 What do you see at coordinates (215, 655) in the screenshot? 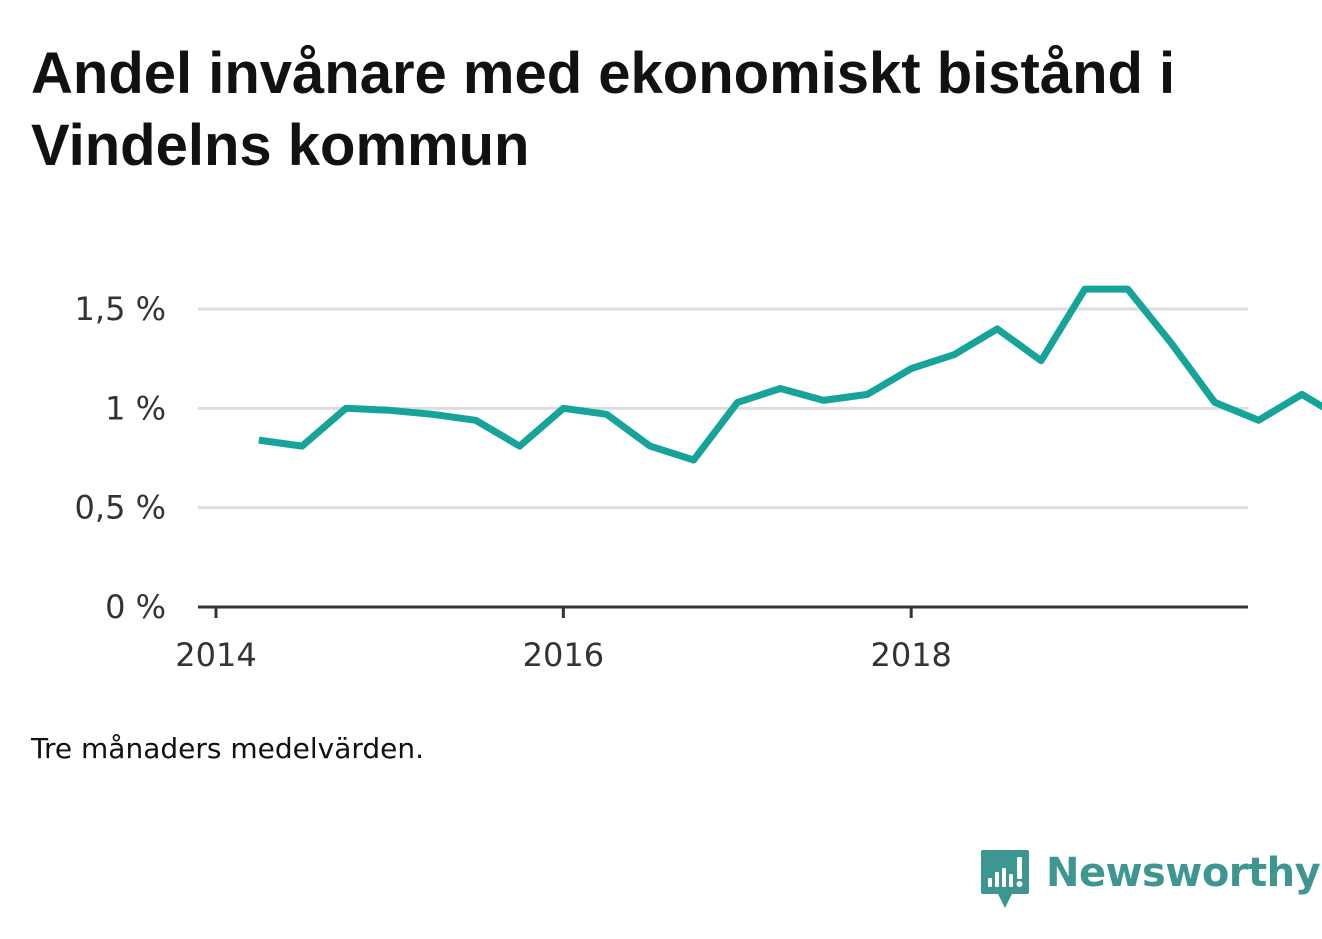
I see `x-tick-label: 2014` at bounding box center [215, 655].